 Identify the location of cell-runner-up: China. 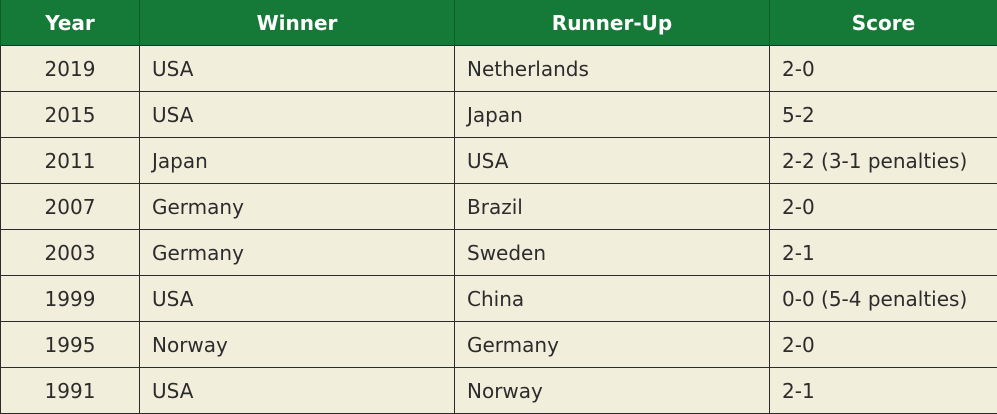
(612, 299).